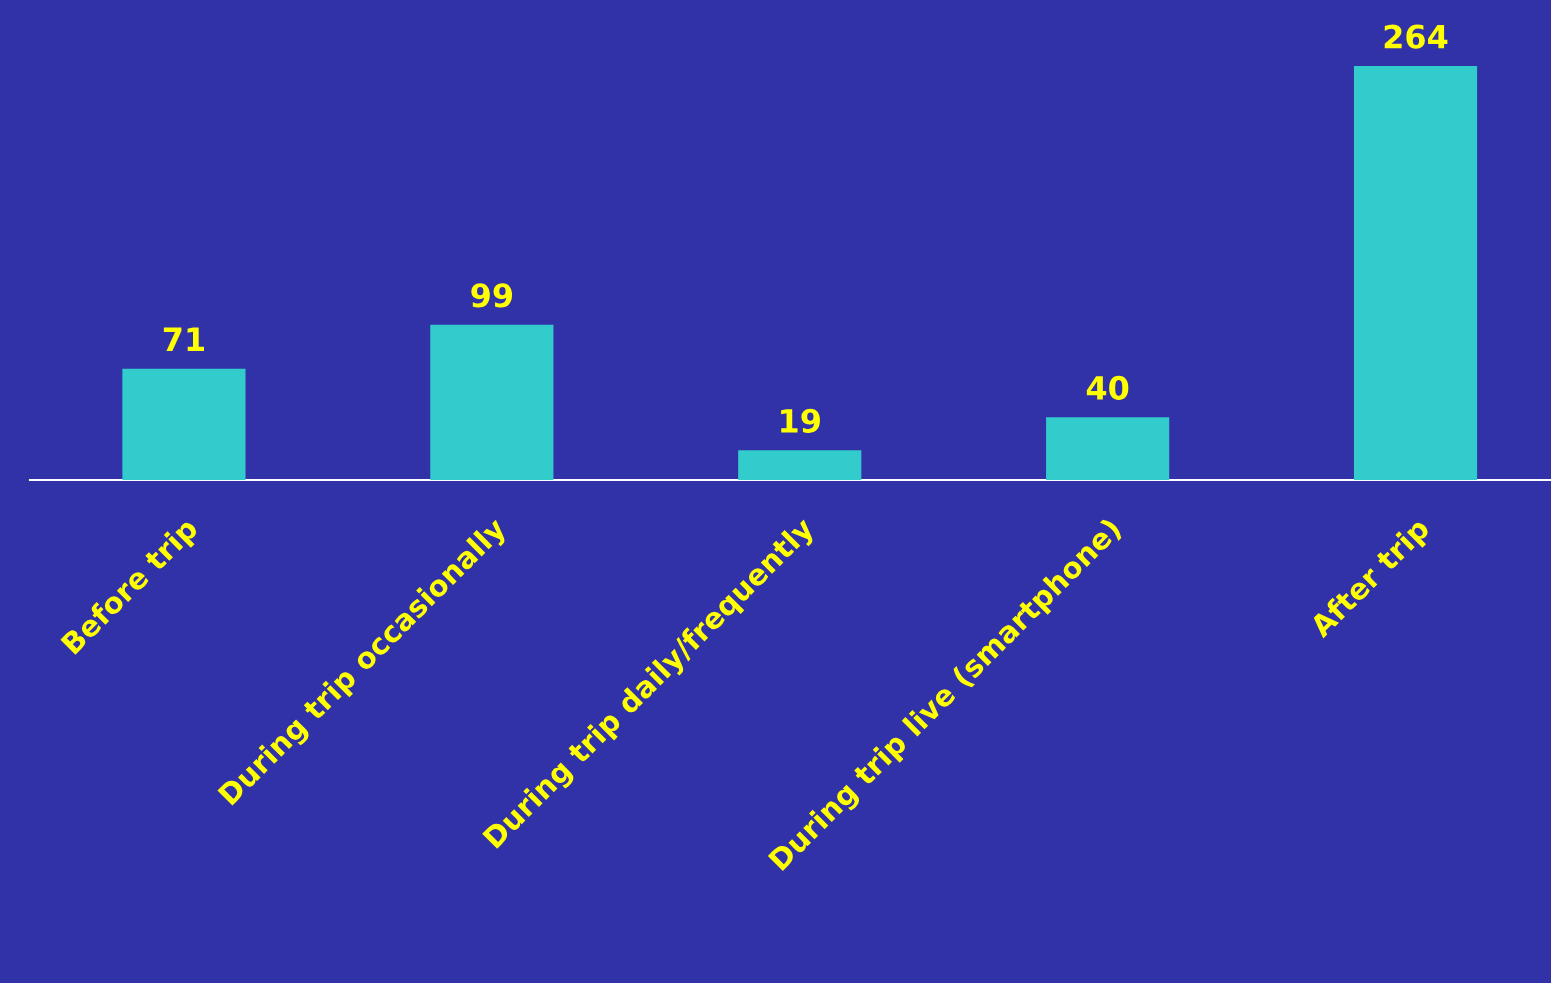  Describe the element at coordinates (1416, 36) in the screenshot. I see `data-label: 264` at that location.